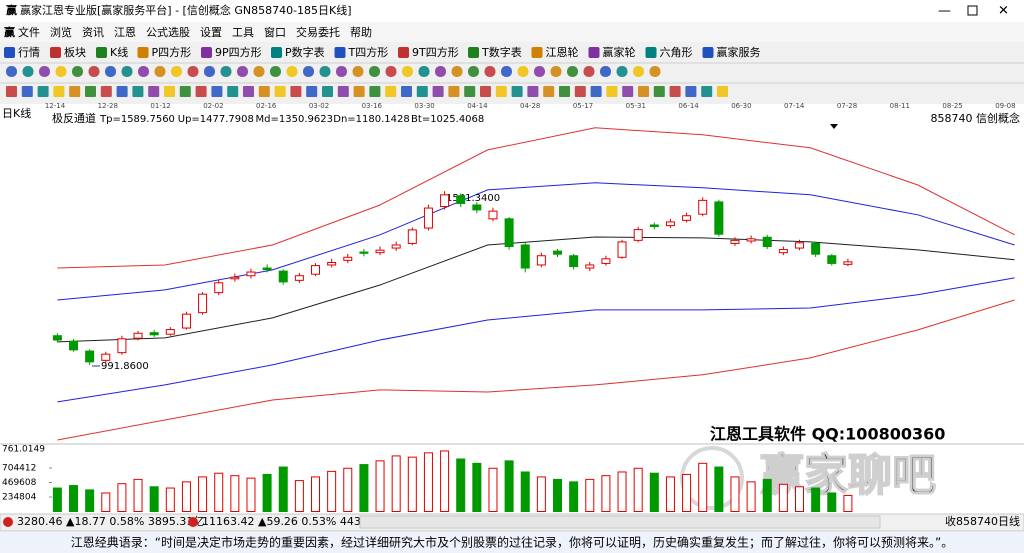  What do you see at coordinates (619, 52) in the screenshot?
I see `toolbar-button: 赢家轮` at bounding box center [619, 52].